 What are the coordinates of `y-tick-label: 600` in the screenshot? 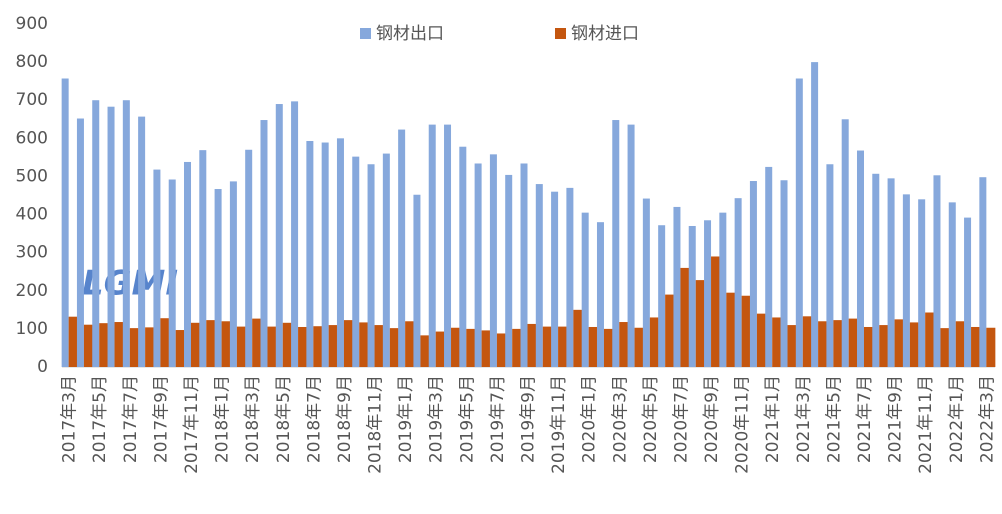 It's located at (32, 138).